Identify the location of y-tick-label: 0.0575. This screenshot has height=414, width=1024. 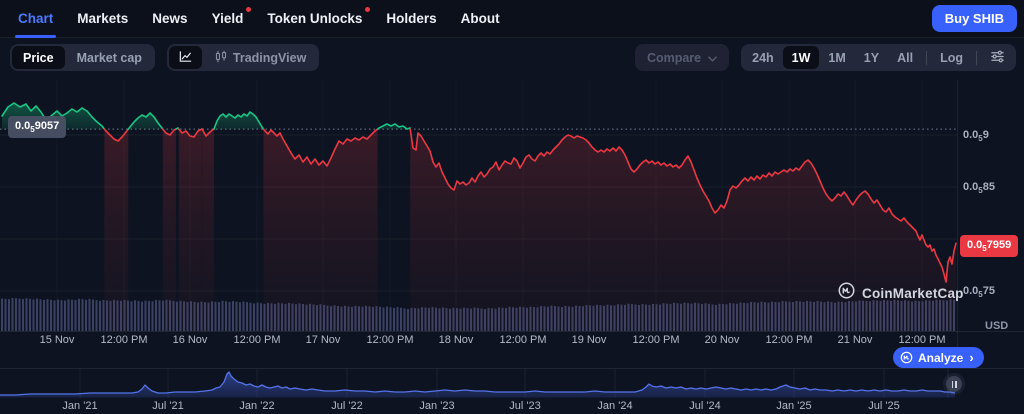
(979, 292).